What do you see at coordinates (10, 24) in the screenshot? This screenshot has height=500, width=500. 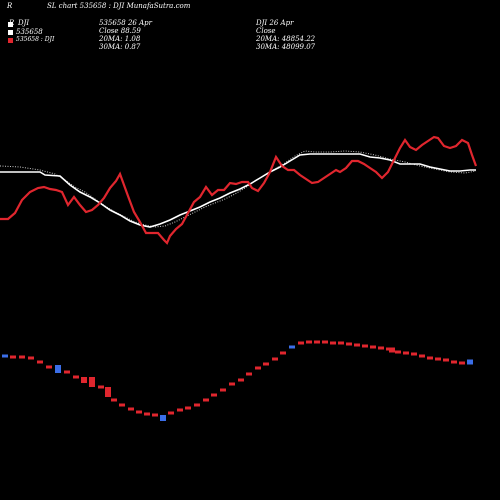 I see `legend-swatch-white` at bounding box center [10, 24].